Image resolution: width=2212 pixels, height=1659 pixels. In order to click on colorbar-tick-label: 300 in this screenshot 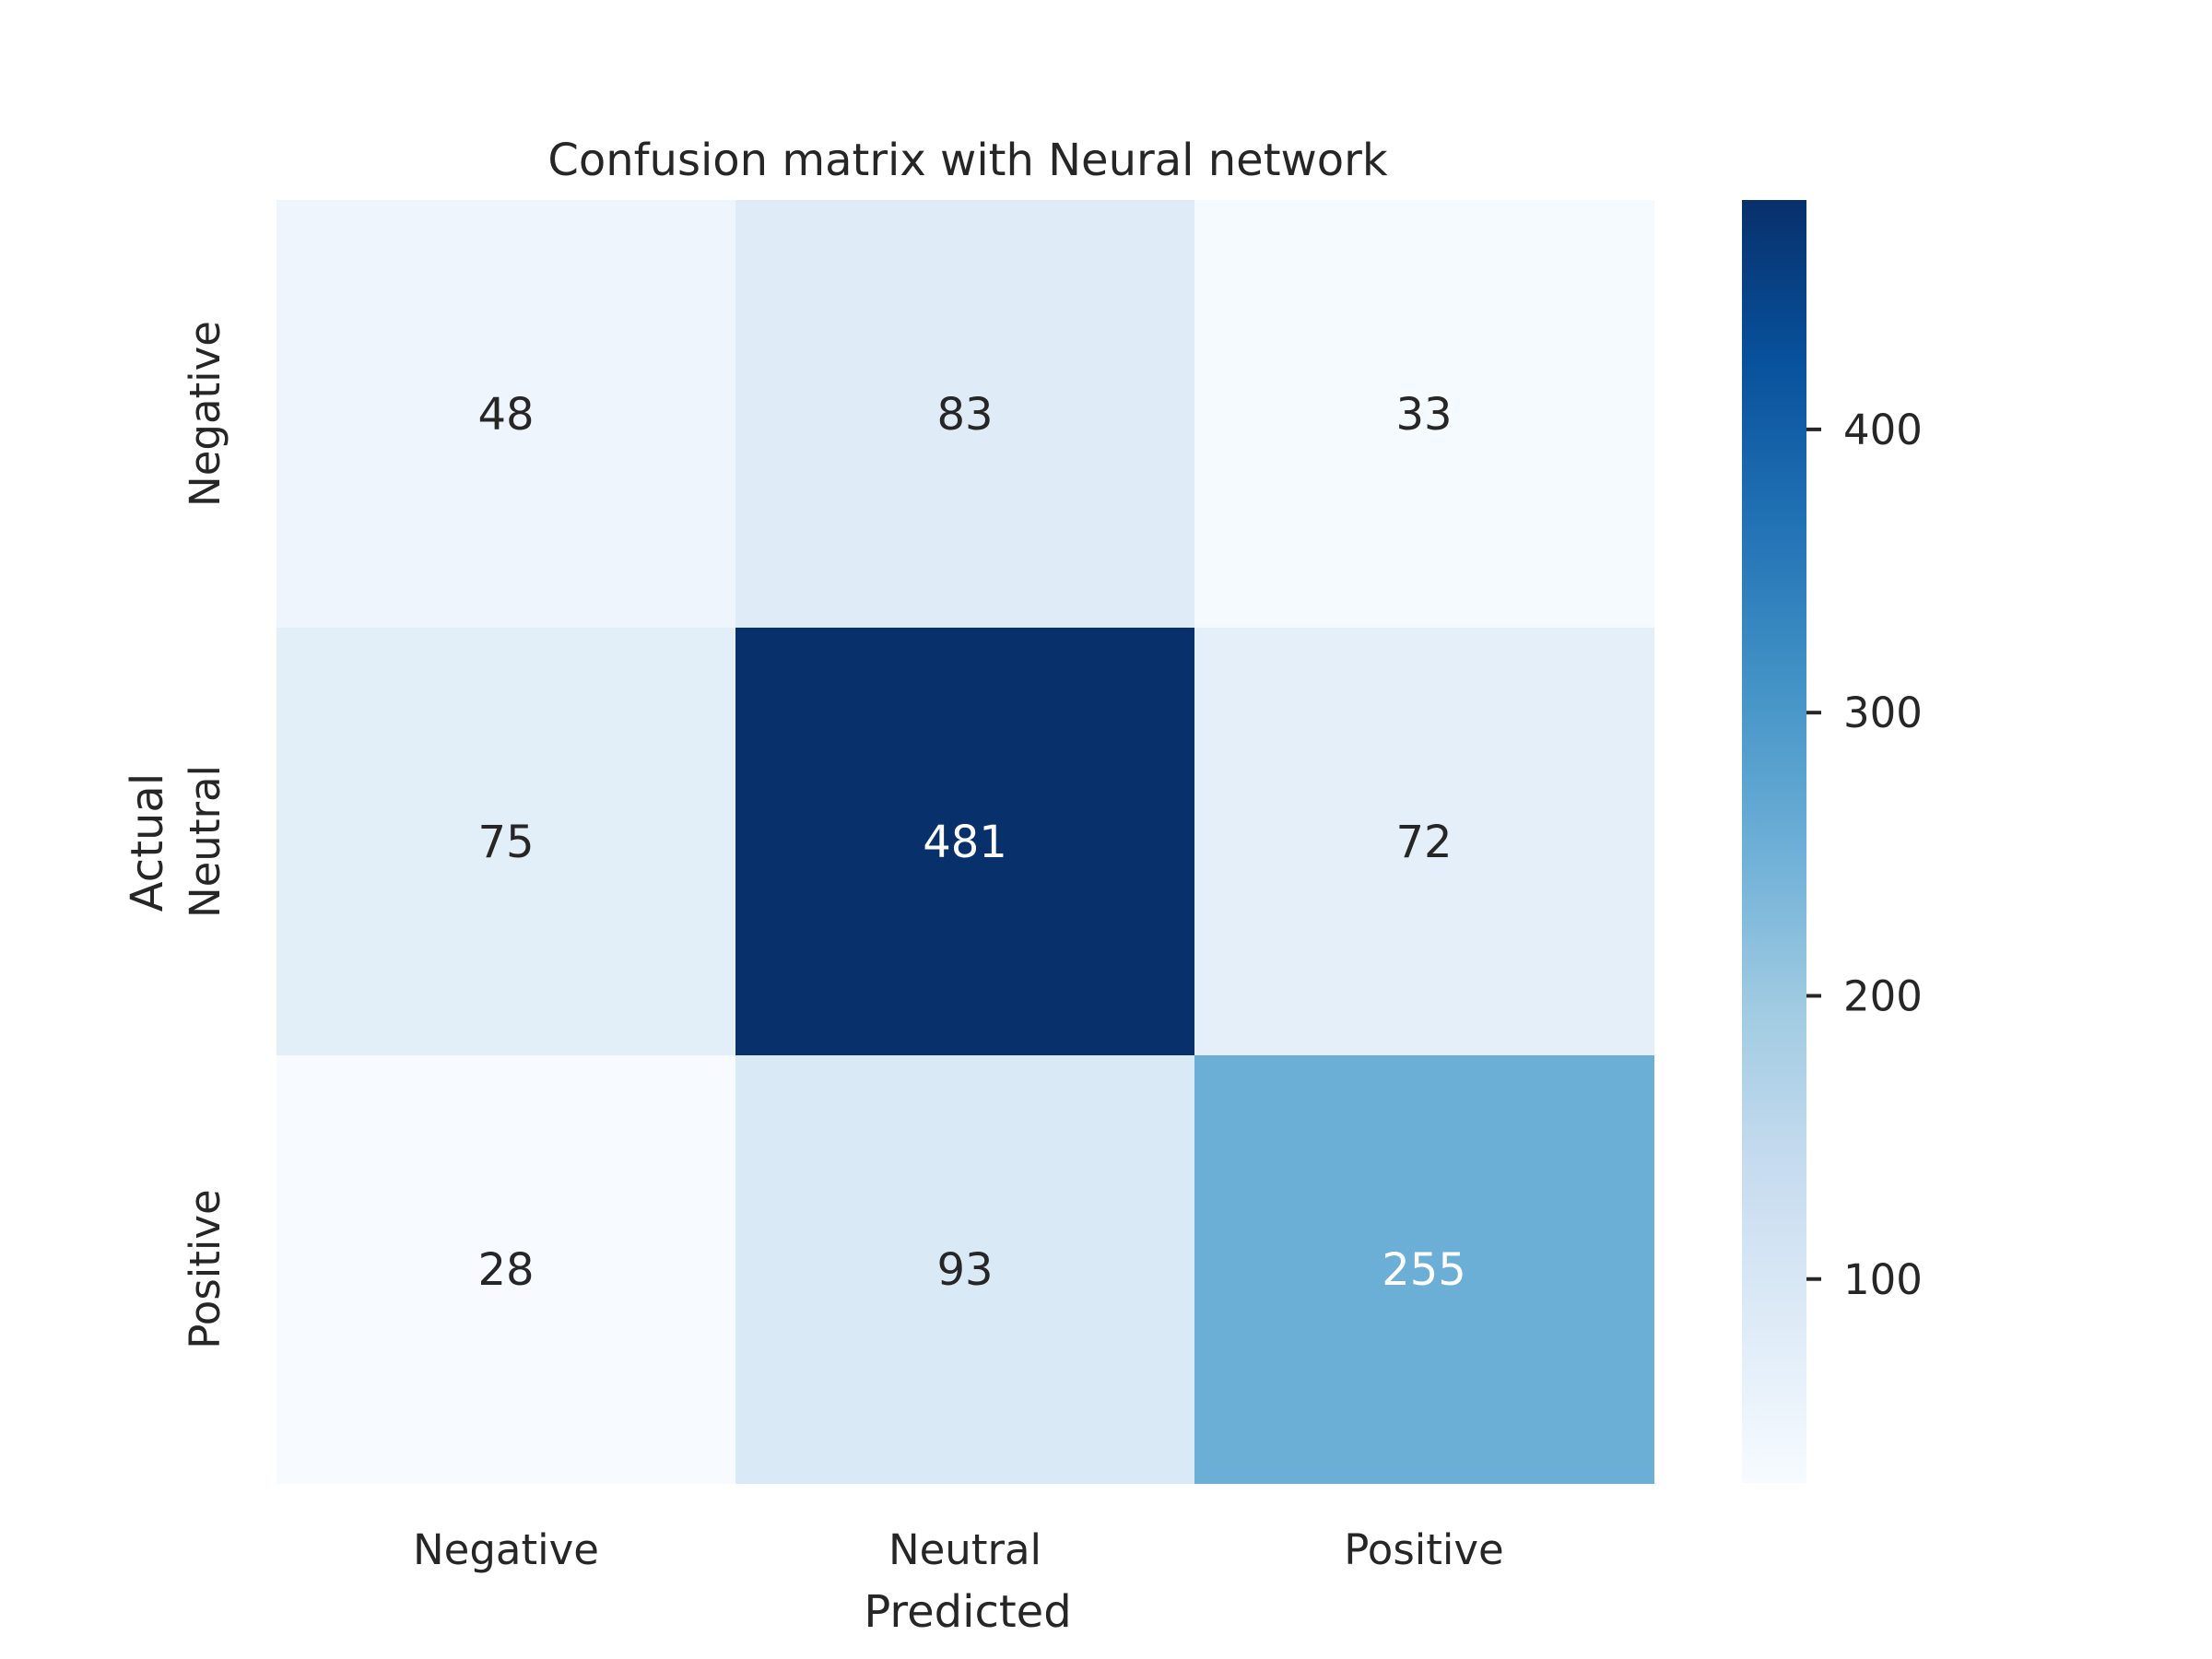, I will do `click(1883, 712)`.